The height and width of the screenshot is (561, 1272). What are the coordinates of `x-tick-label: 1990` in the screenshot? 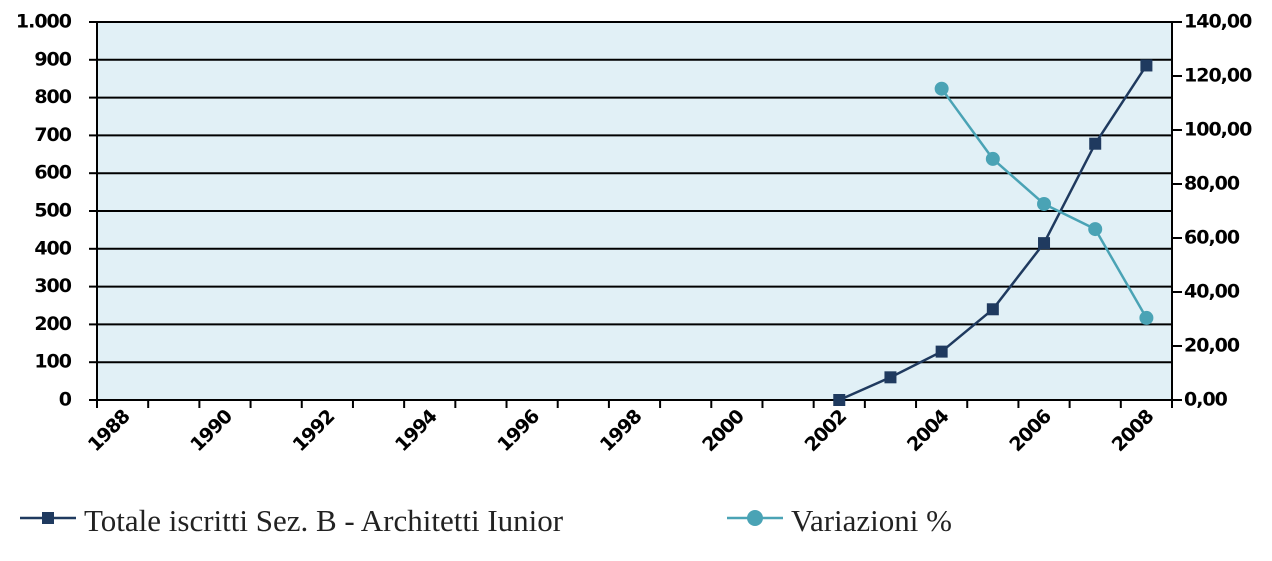 It's located at (211, 430).